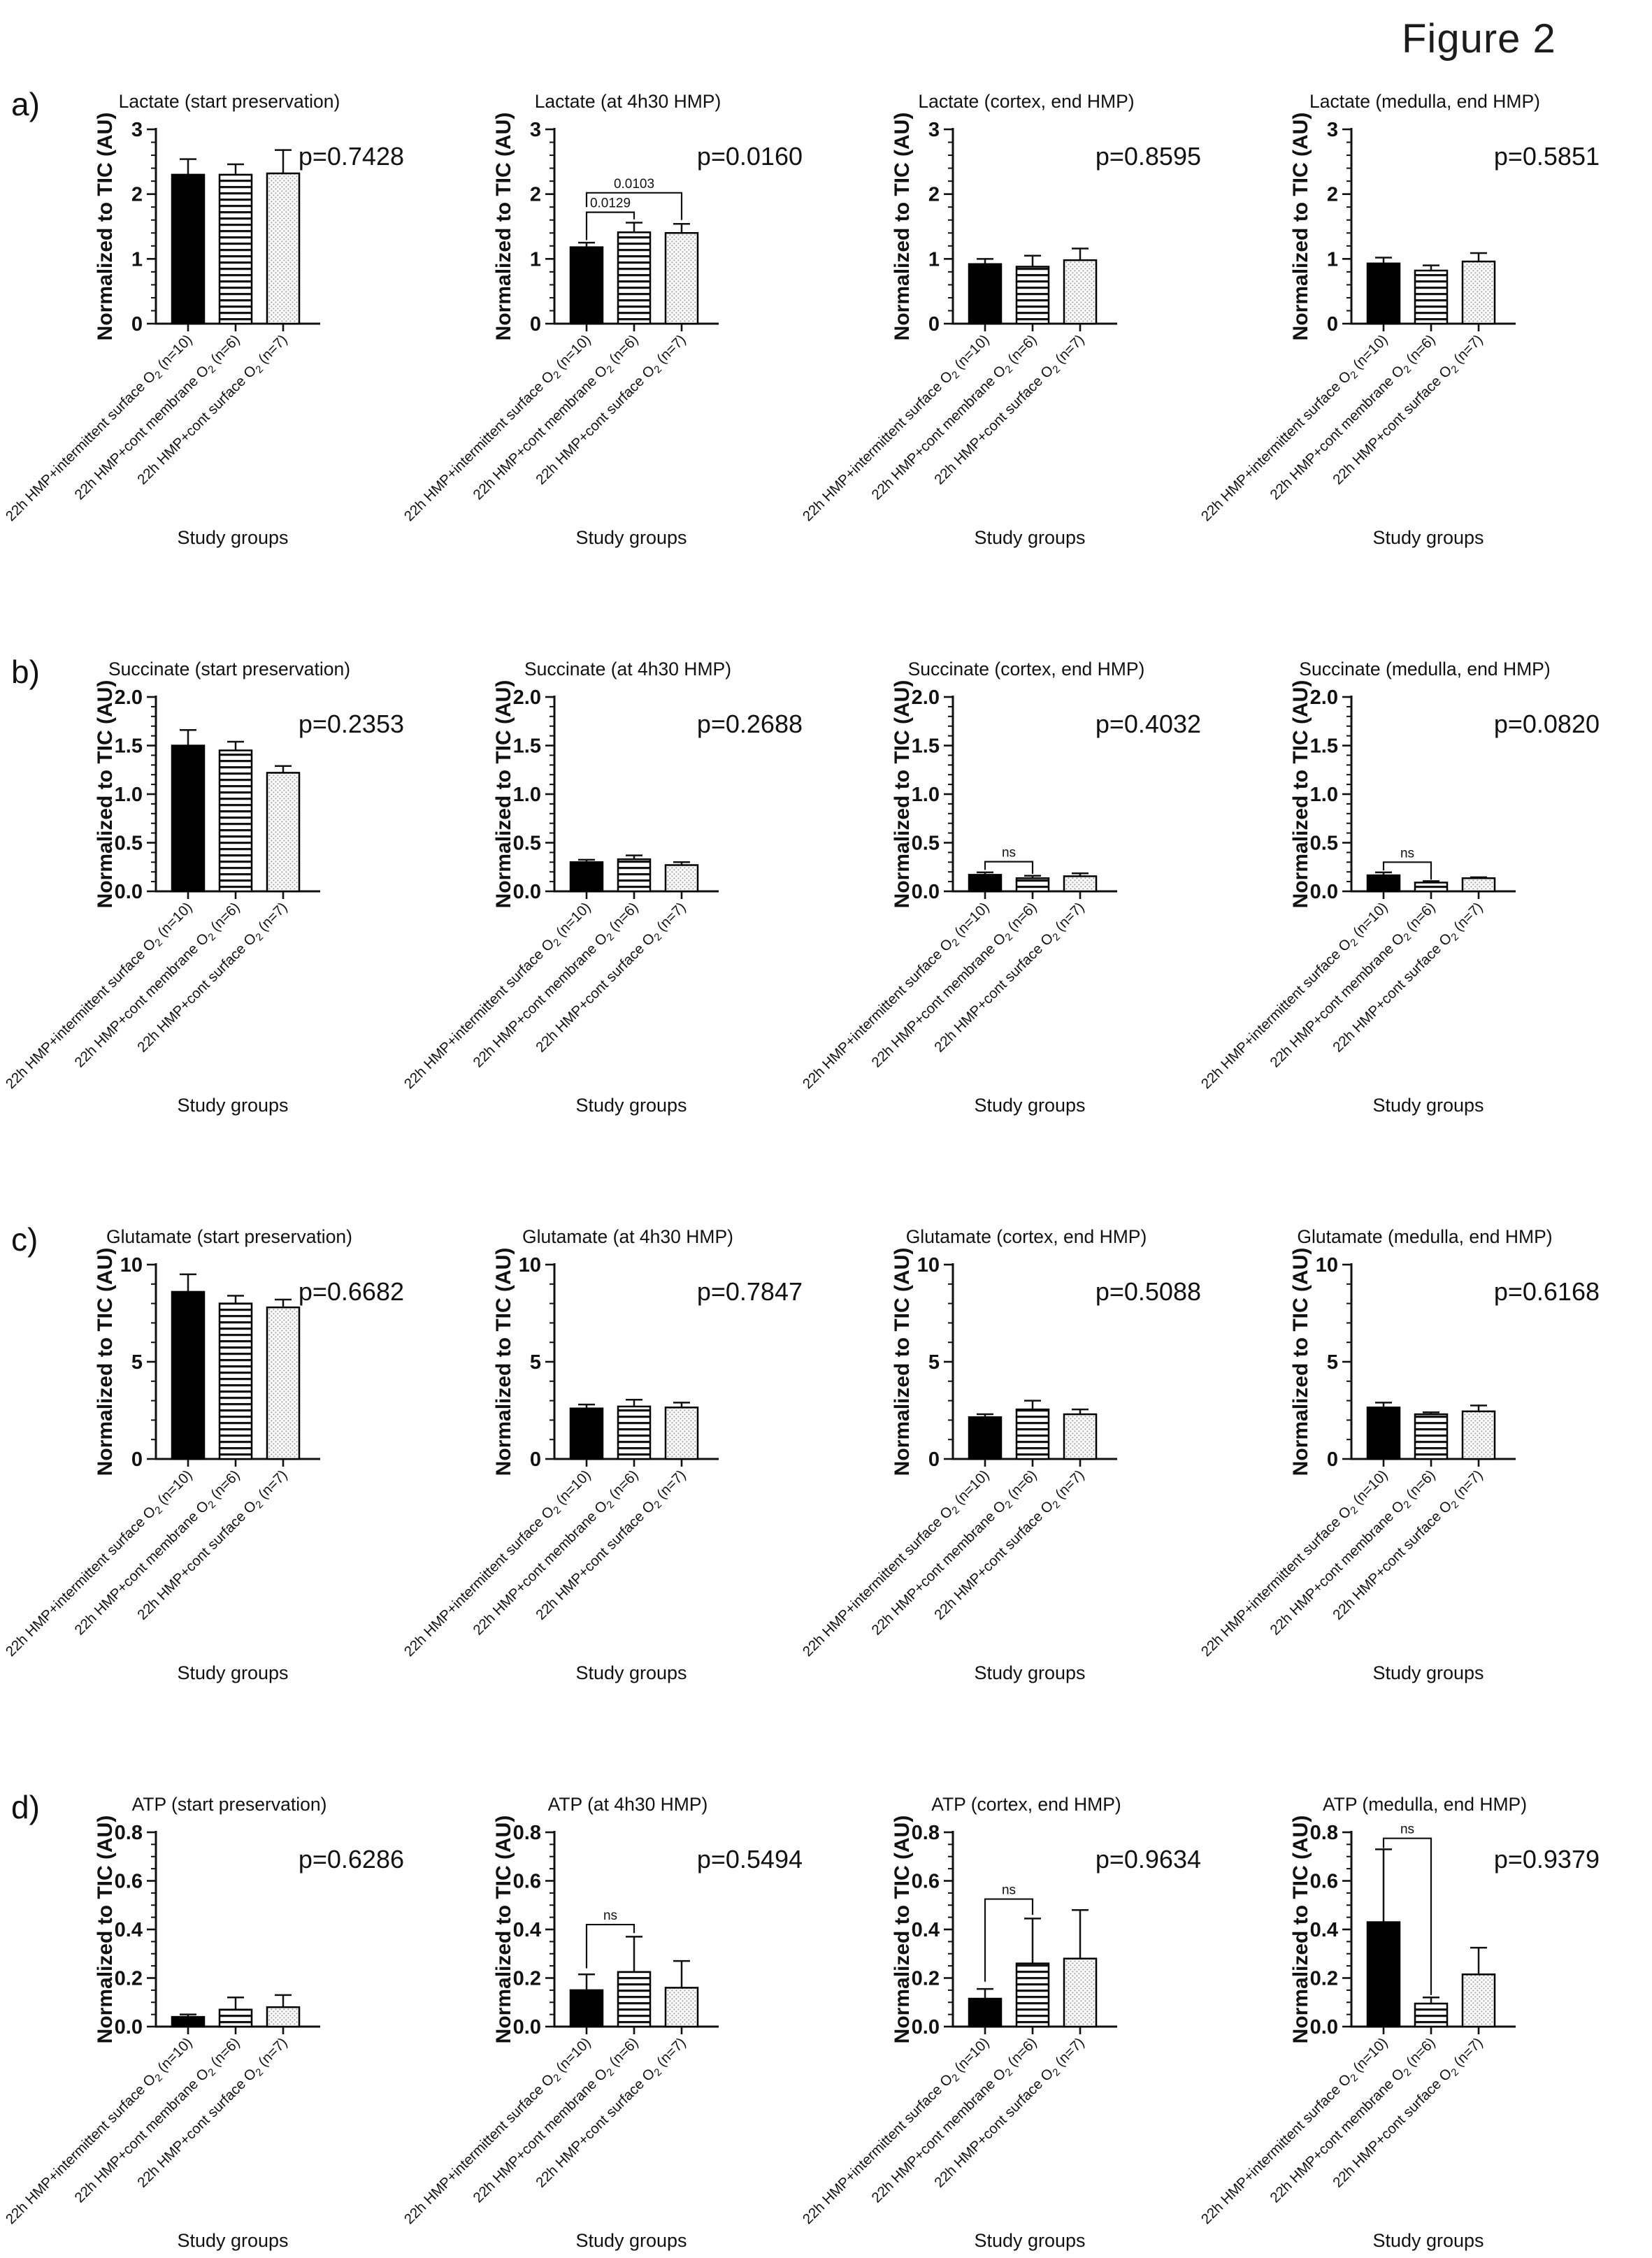 The height and width of the screenshot is (2258, 1652). Describe the element at coordinates (229, 669) in the screenshot. I see `chart-title: Succinate (start preservation)` at that location.